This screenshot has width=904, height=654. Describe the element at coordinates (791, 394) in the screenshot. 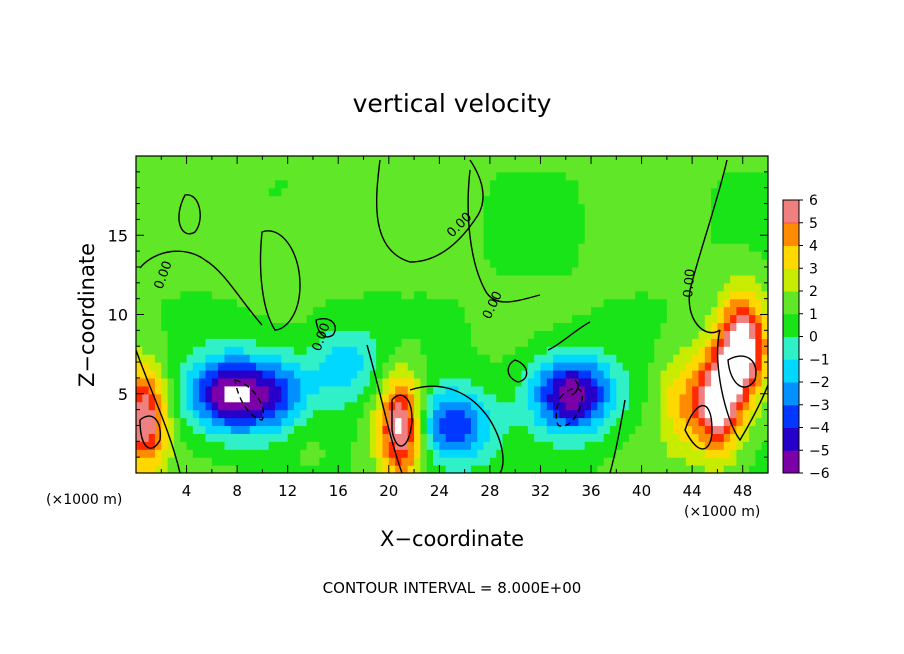

I see `colorbar-segment` at that location.